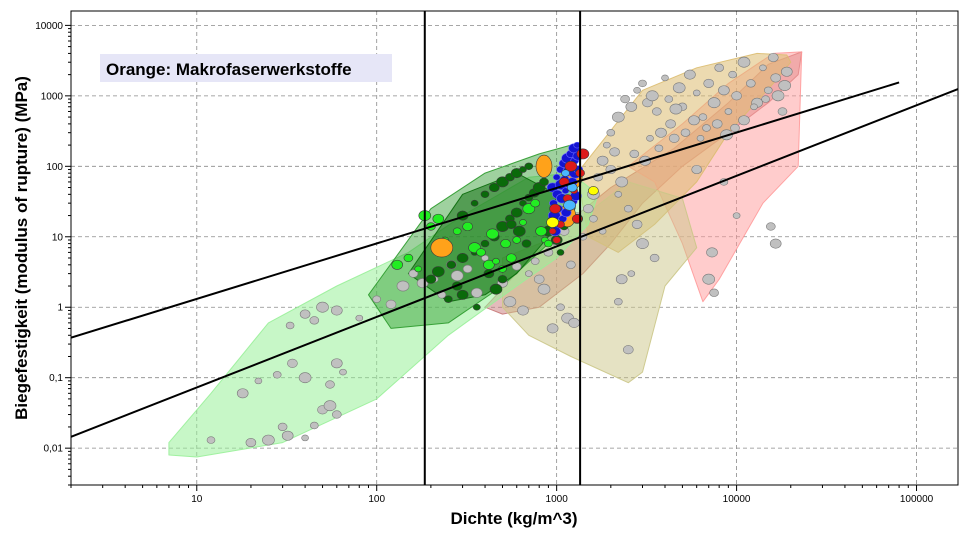 Image resolution: width=968 pixels, height=537 pixels. I want to click on x-tick-label: 100000, so click(917, 499).